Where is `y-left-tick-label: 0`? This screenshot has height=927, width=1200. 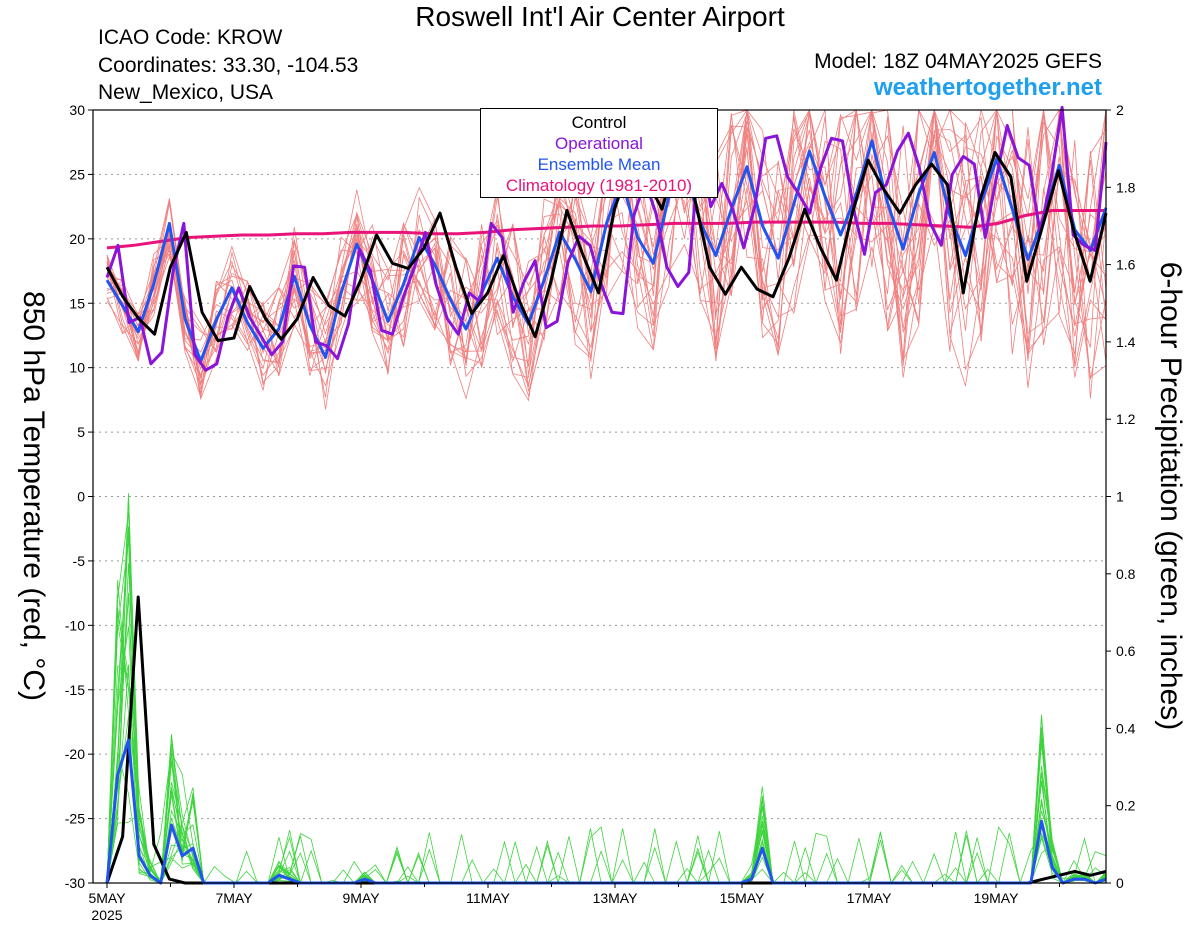 y-left-tick-label: 0 is located at coordinates (81, 497).